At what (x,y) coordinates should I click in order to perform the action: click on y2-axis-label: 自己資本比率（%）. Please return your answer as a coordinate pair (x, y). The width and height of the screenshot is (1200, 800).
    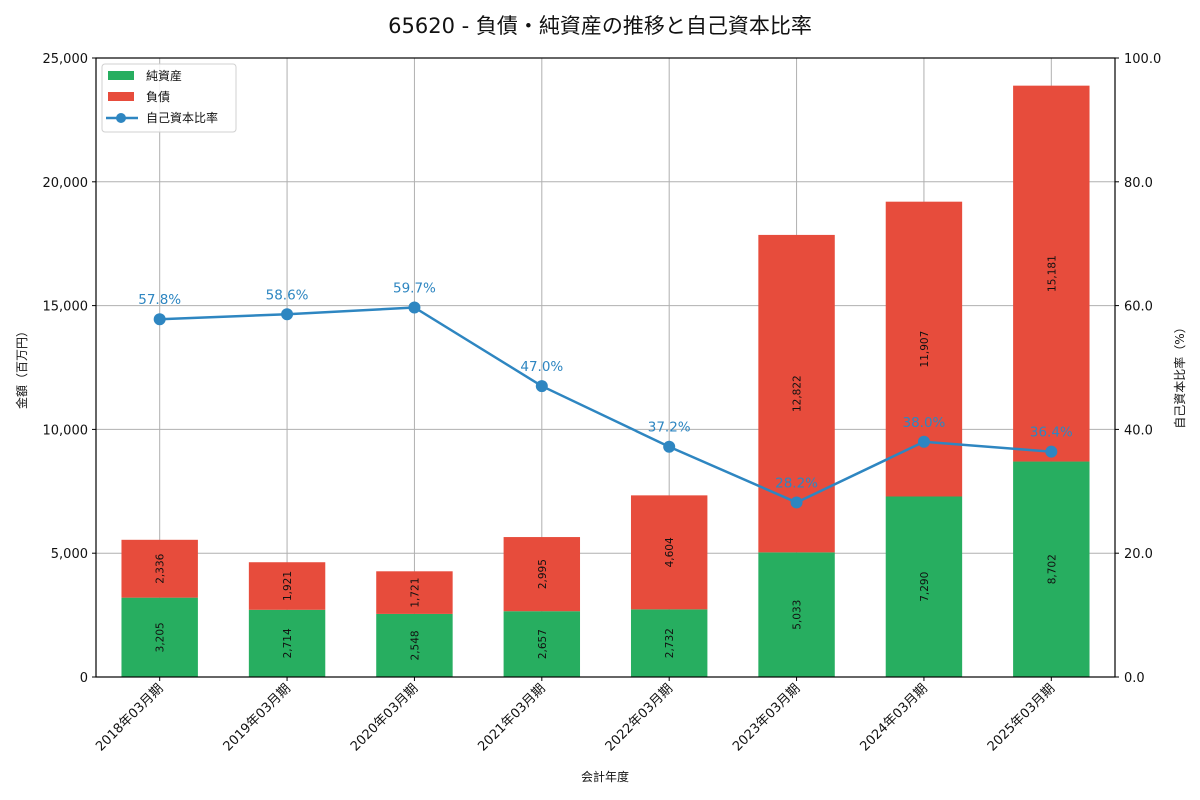
    Looking at the image, I should click on (1179, 374).